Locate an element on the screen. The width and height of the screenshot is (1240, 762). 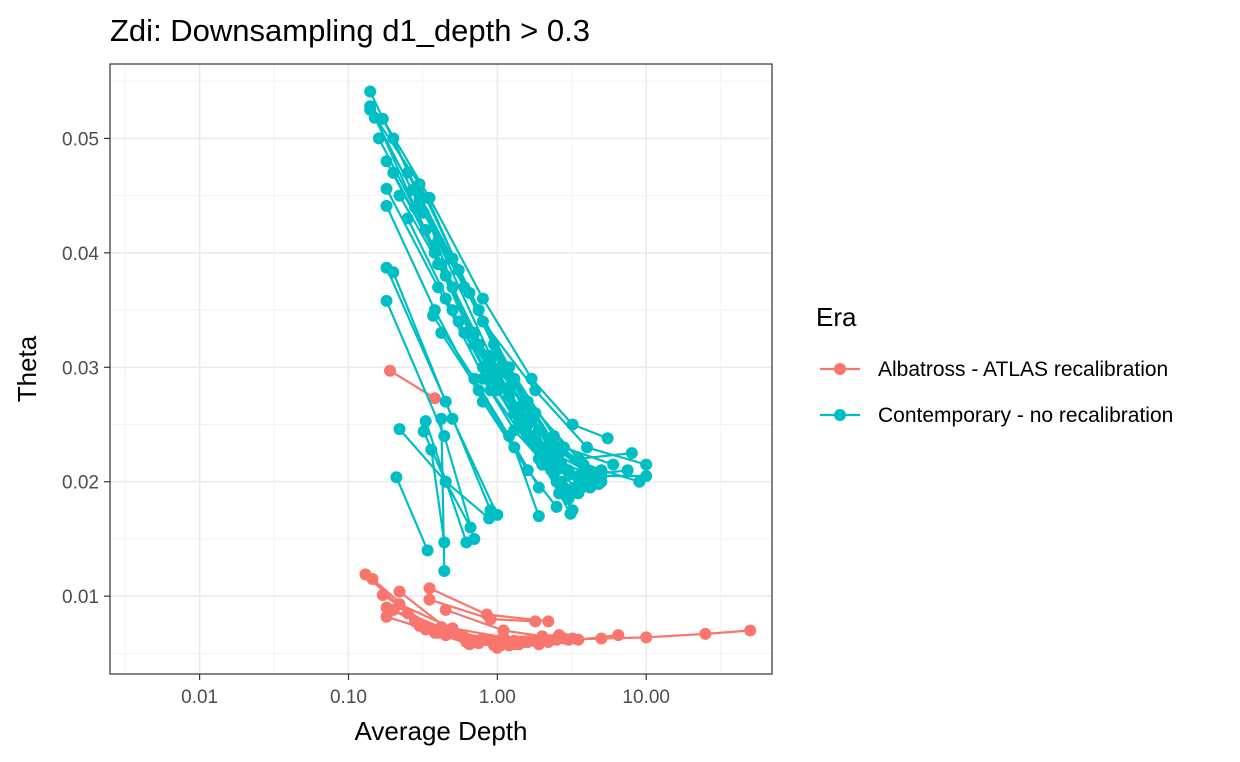
legend-label: Contemporary - no recalibration is located at coordinates (1025, 415).